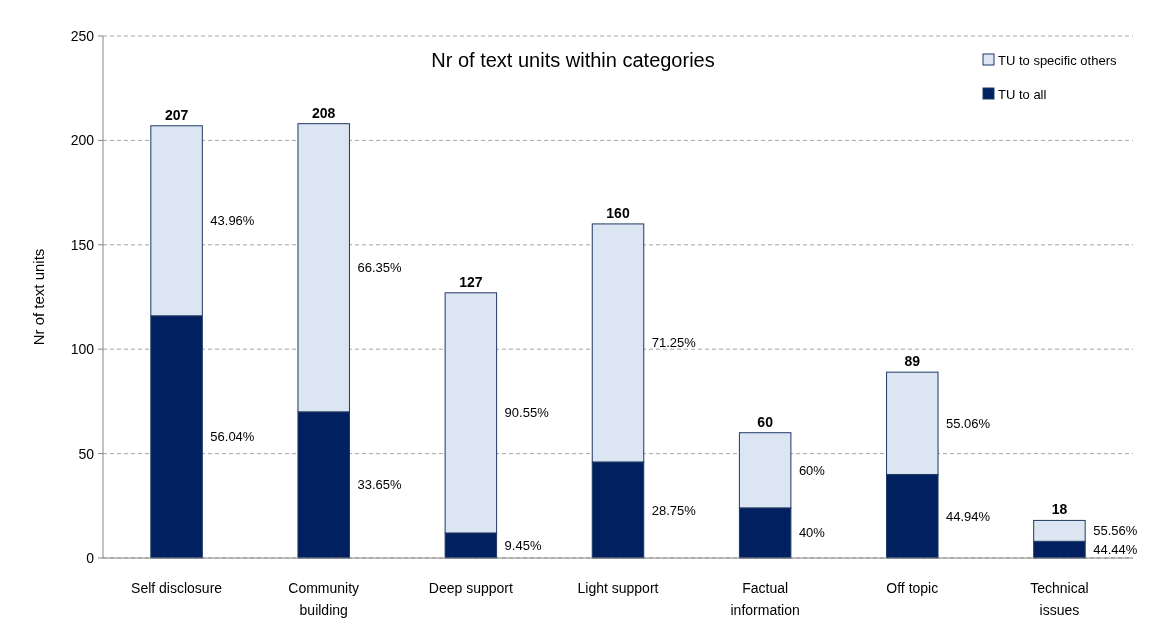 The height and width of the screenshot is (628, 1155). What do you see at coordinates (232, 221) in the screenshot?
I see `annotation: 43.96%` at bounding box center [232, 221].